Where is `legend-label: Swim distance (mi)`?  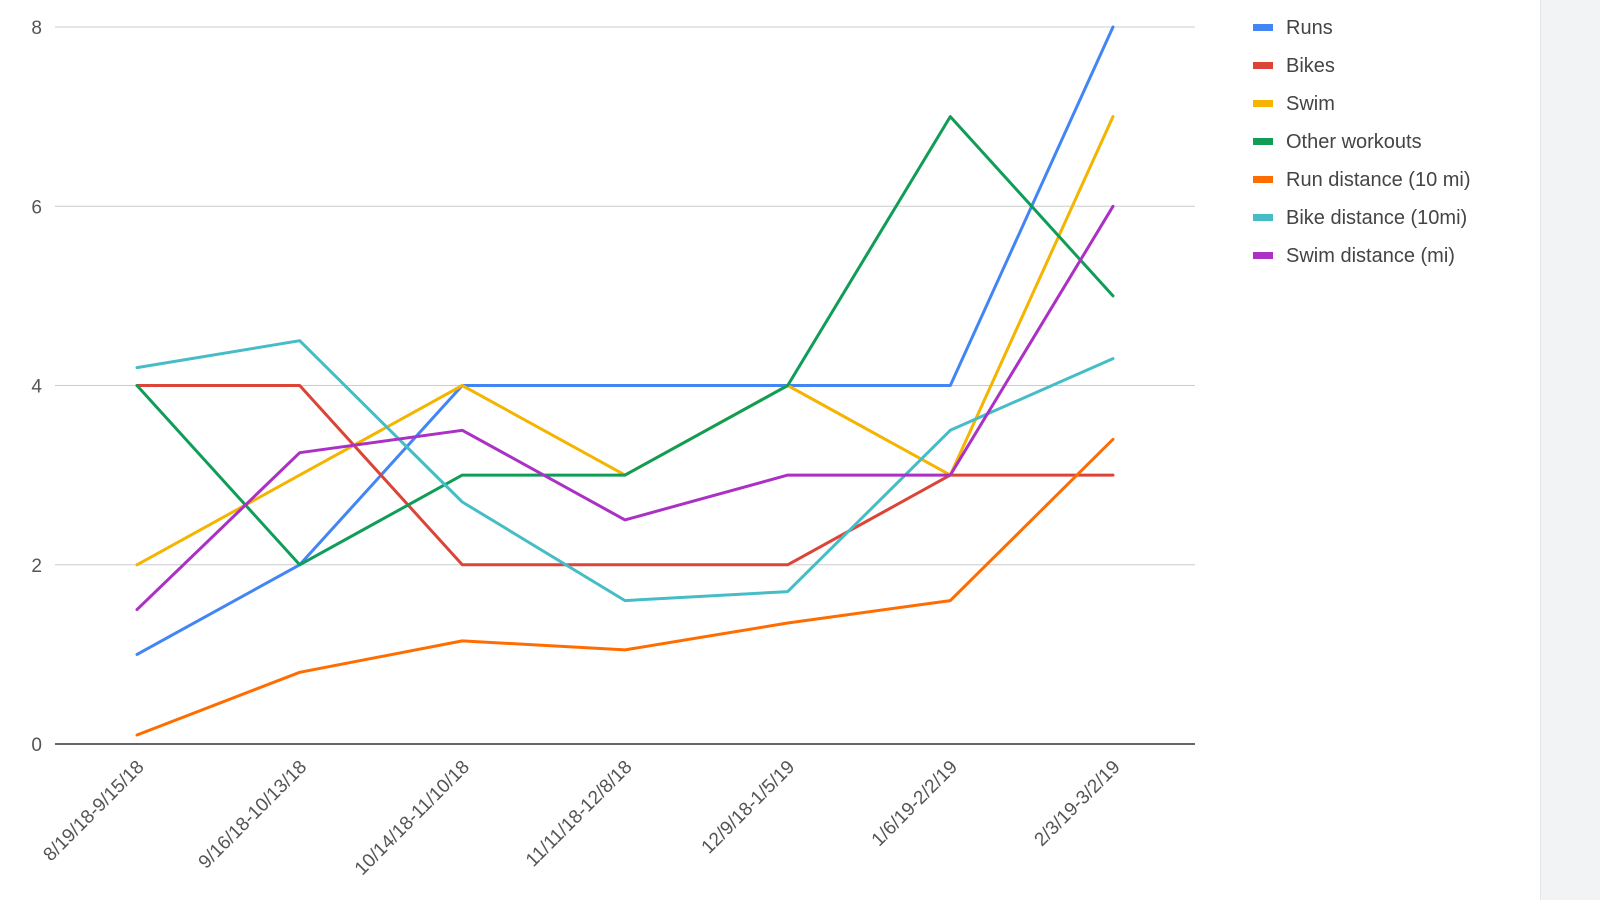 legend-label: Swim distance (mi) is located at coordinates (1370, 256).